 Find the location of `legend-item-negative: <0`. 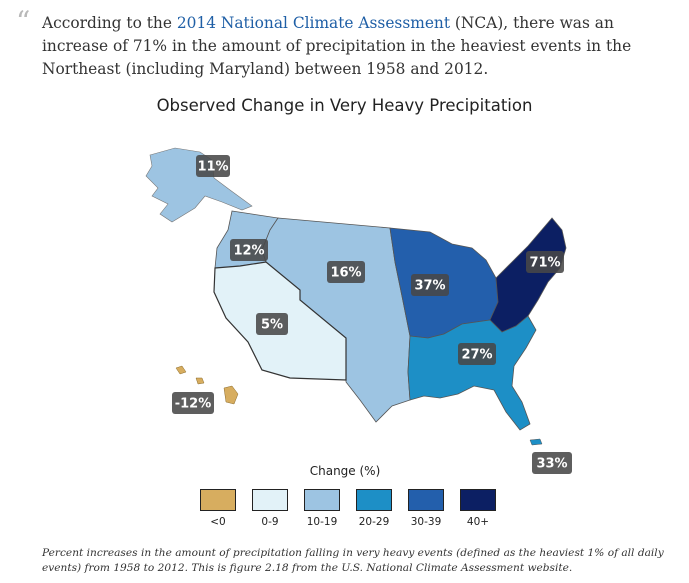

legend-item-negative: <0 is located at coordinates (218, 508).